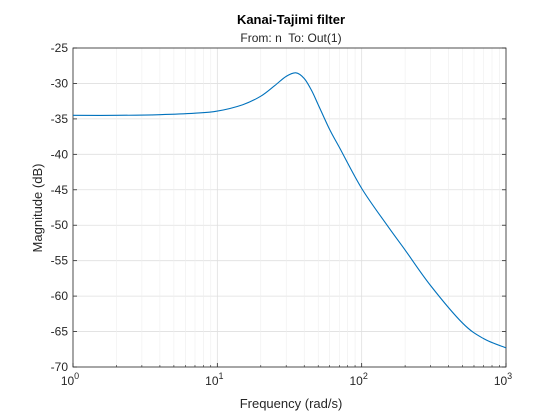  I want to click on x-tick-exponent: 0, so click(76, 376).